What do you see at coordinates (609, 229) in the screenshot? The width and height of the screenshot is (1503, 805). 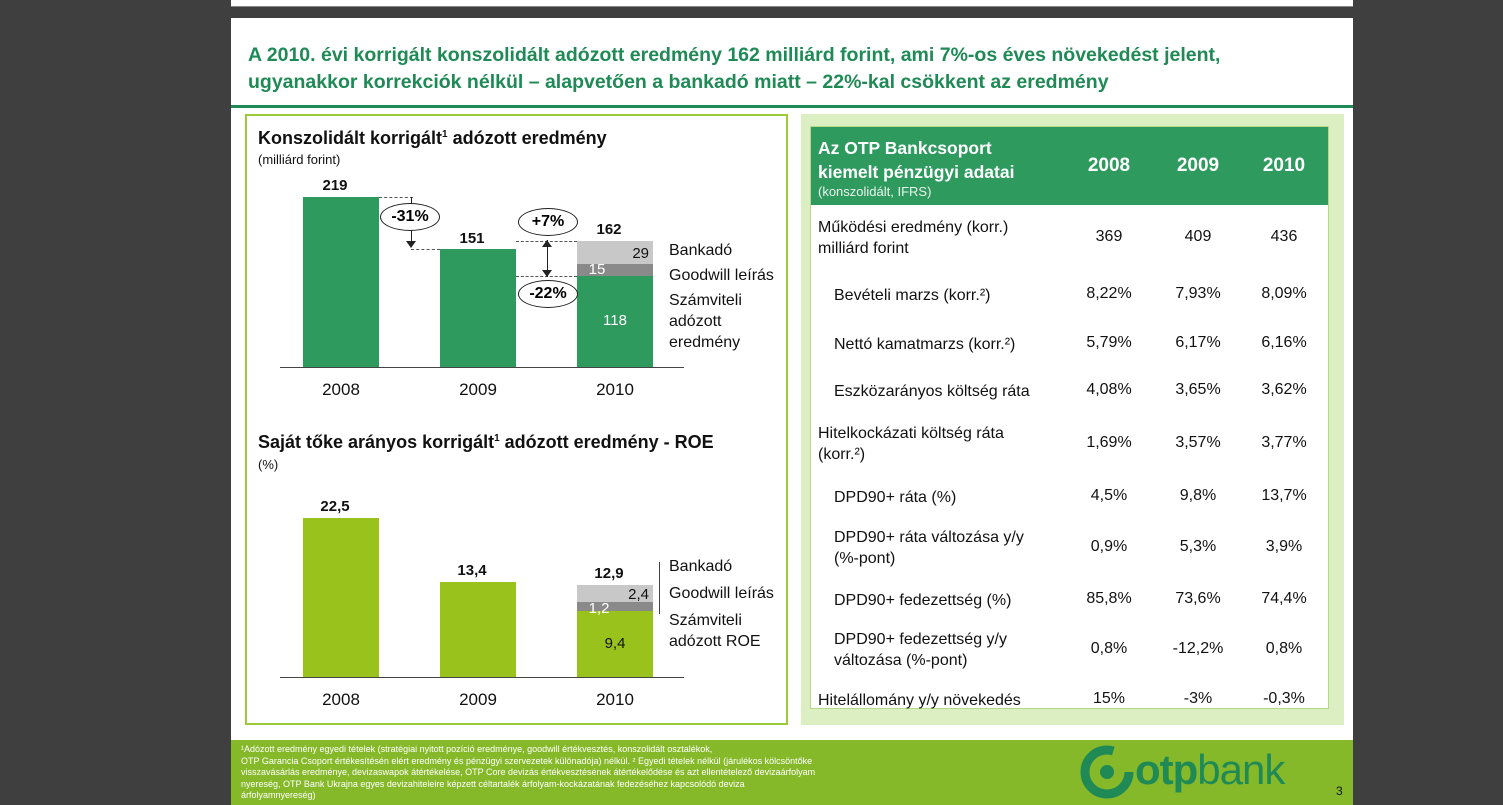 I see `chart1-label-2010: 162` at bounding box center [609, 229].